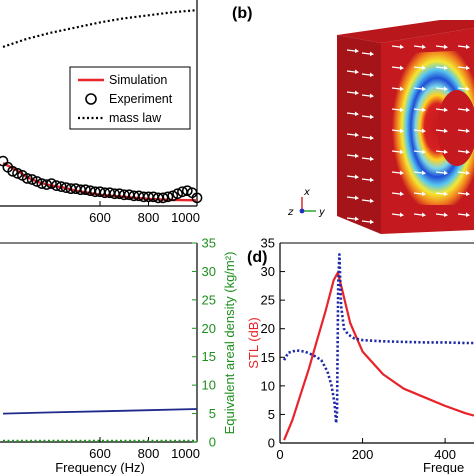 The image size is (474, 474). I want to click on panel-d-label: (d), so click(257, 257).